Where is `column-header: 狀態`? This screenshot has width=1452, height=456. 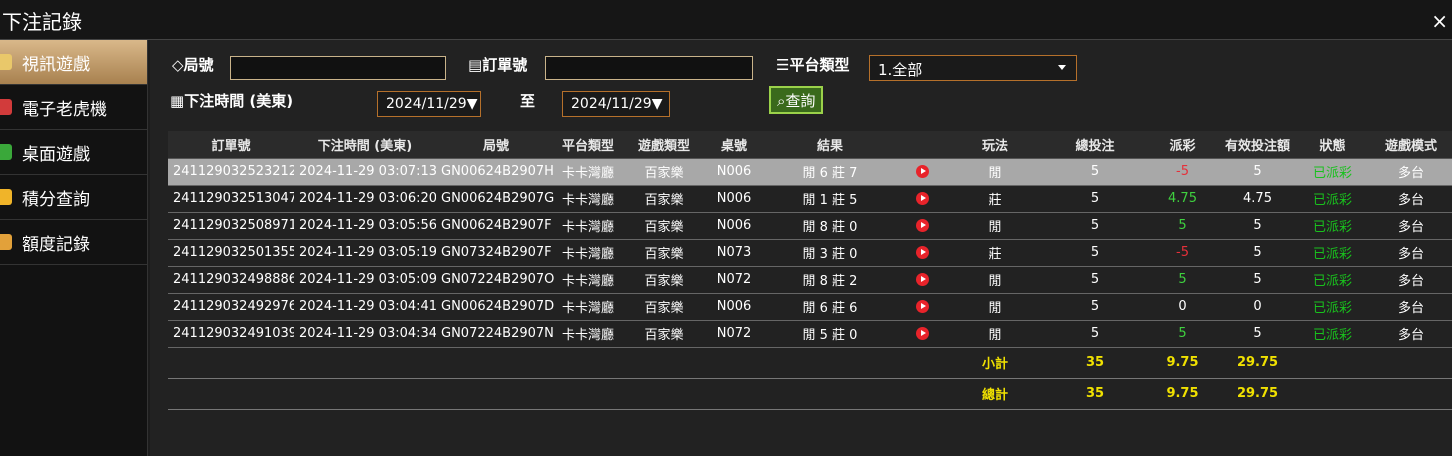
column-header: 狀態 is located at coordinates (1332, 145).